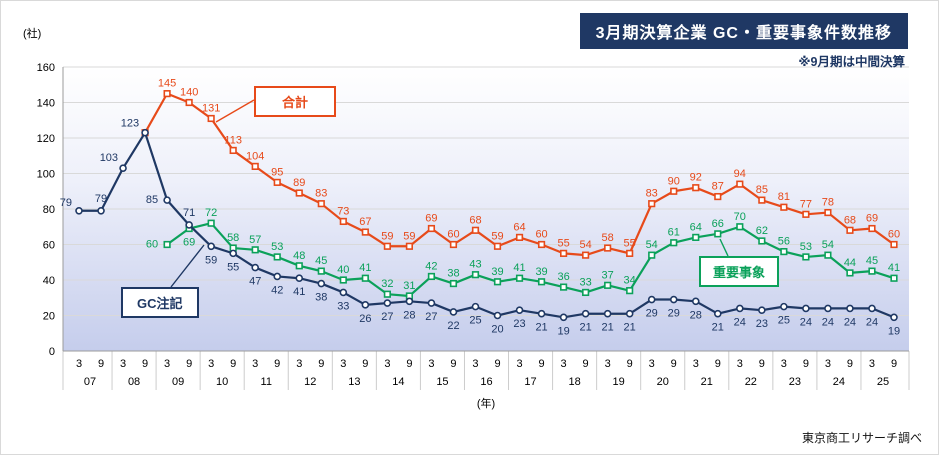 This screenshot has height=455, width=939. Describe the element at coordinates (530, 382) in the screenshot. I see `svg-text: 17` at that location.